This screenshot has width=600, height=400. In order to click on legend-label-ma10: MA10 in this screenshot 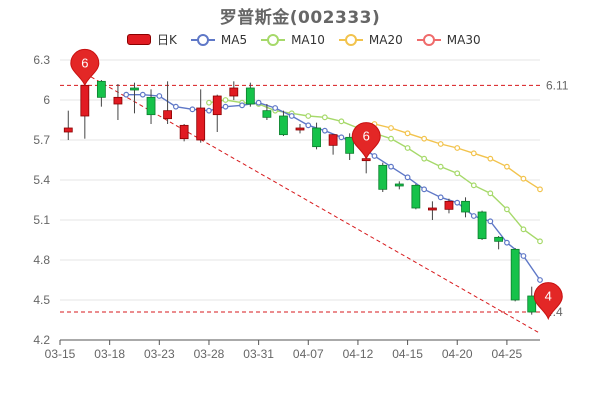, I will do `click(308, 39)`.